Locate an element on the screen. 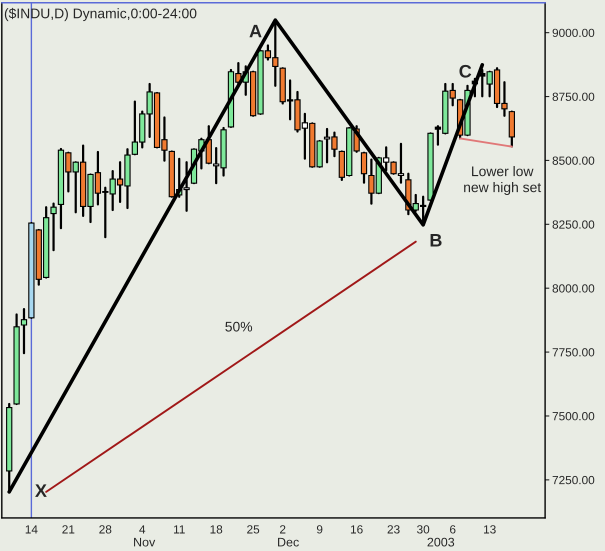  text: 2003 is located at coordinates (441, 542).